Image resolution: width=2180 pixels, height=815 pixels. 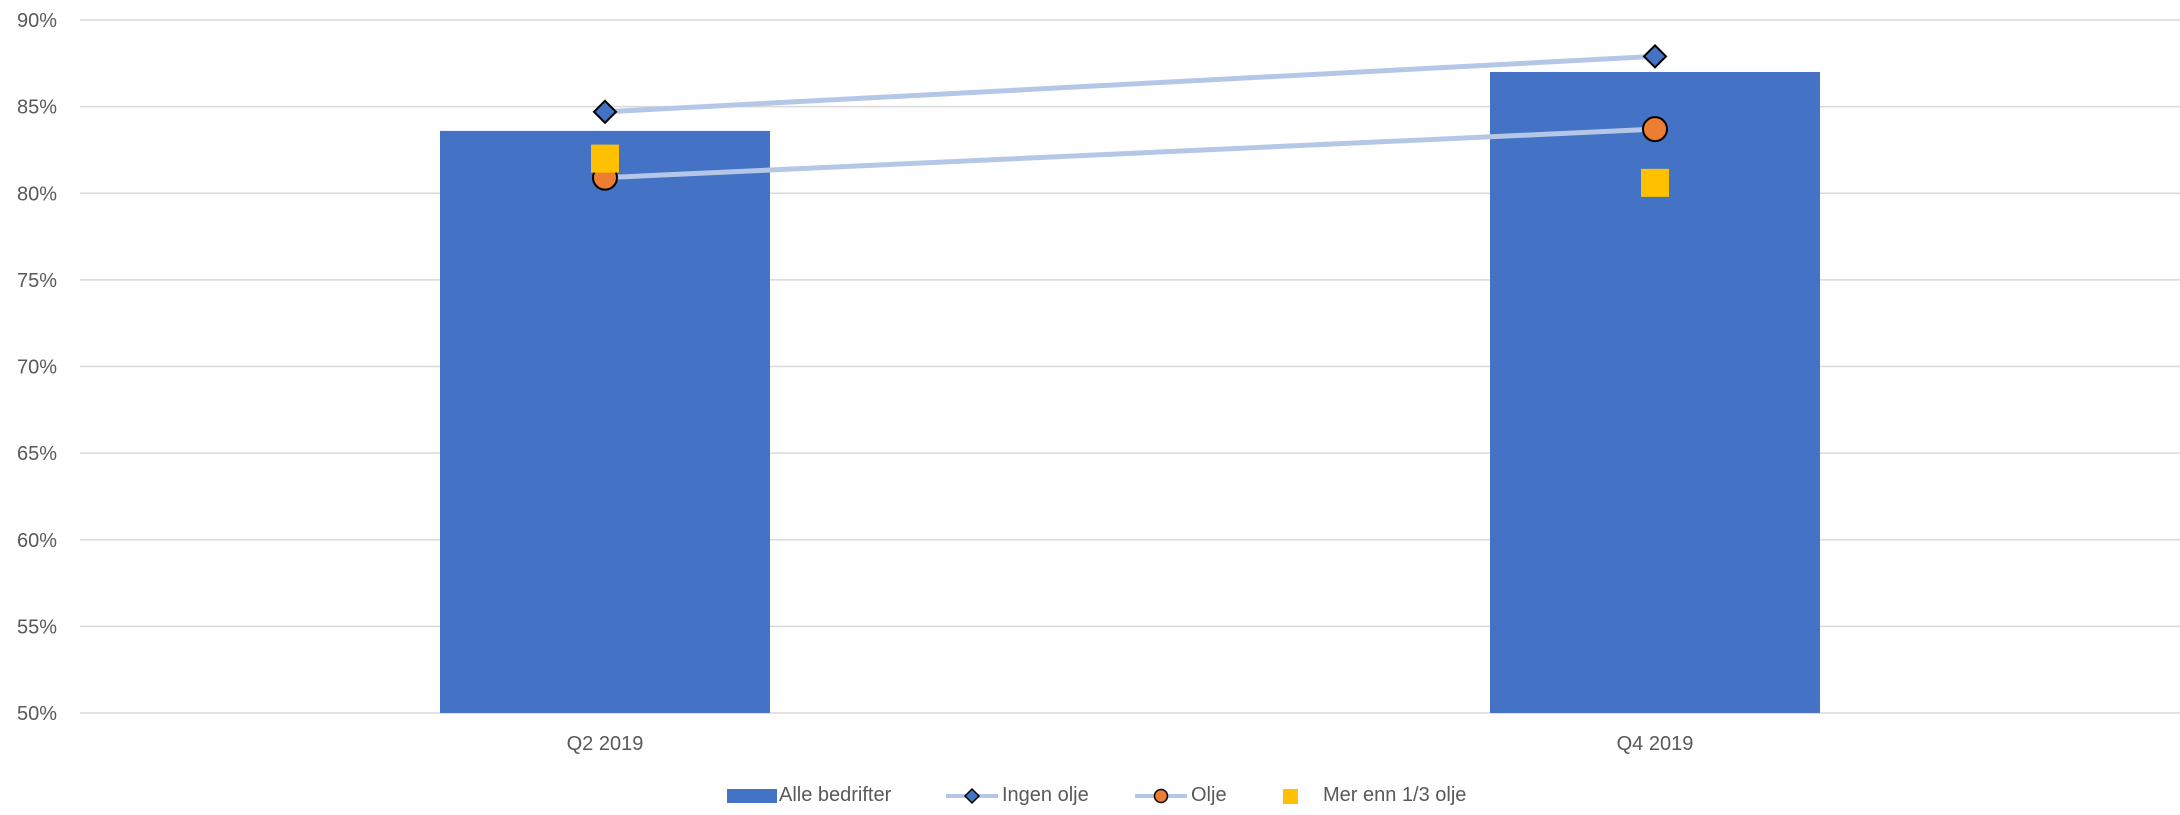 I want to click on marker-ingen-olje-q2-2019, so click(x=605, y=112).